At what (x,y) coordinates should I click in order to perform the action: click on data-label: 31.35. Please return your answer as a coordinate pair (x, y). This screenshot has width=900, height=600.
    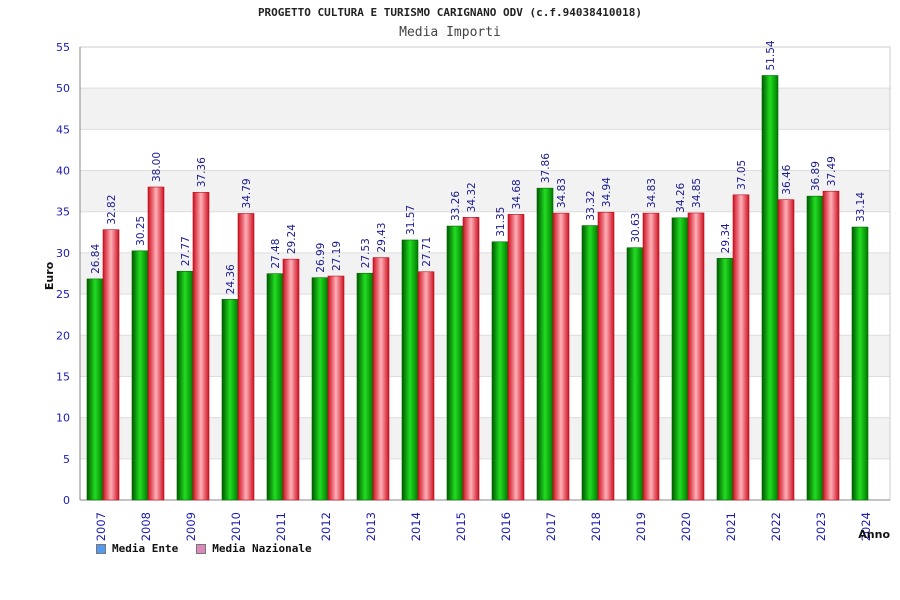
    Looking at the image, I should click on (501, 222).